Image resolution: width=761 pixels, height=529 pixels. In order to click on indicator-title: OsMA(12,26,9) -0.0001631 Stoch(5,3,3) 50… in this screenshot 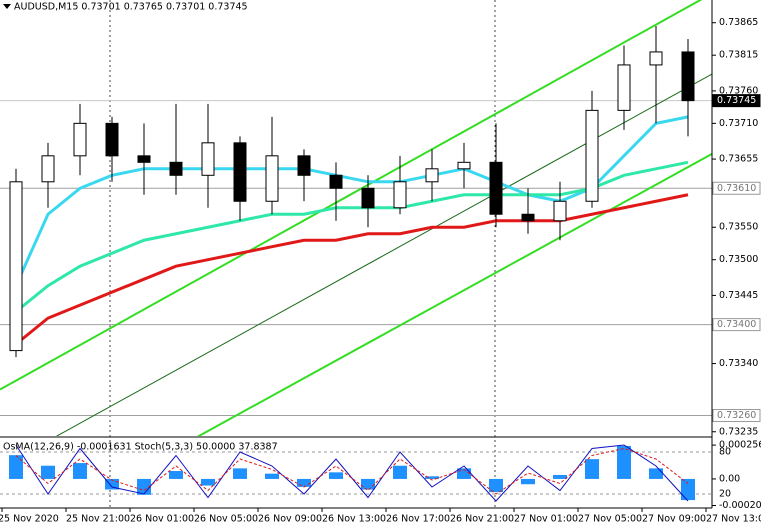, I will do `click(140, 447)`.